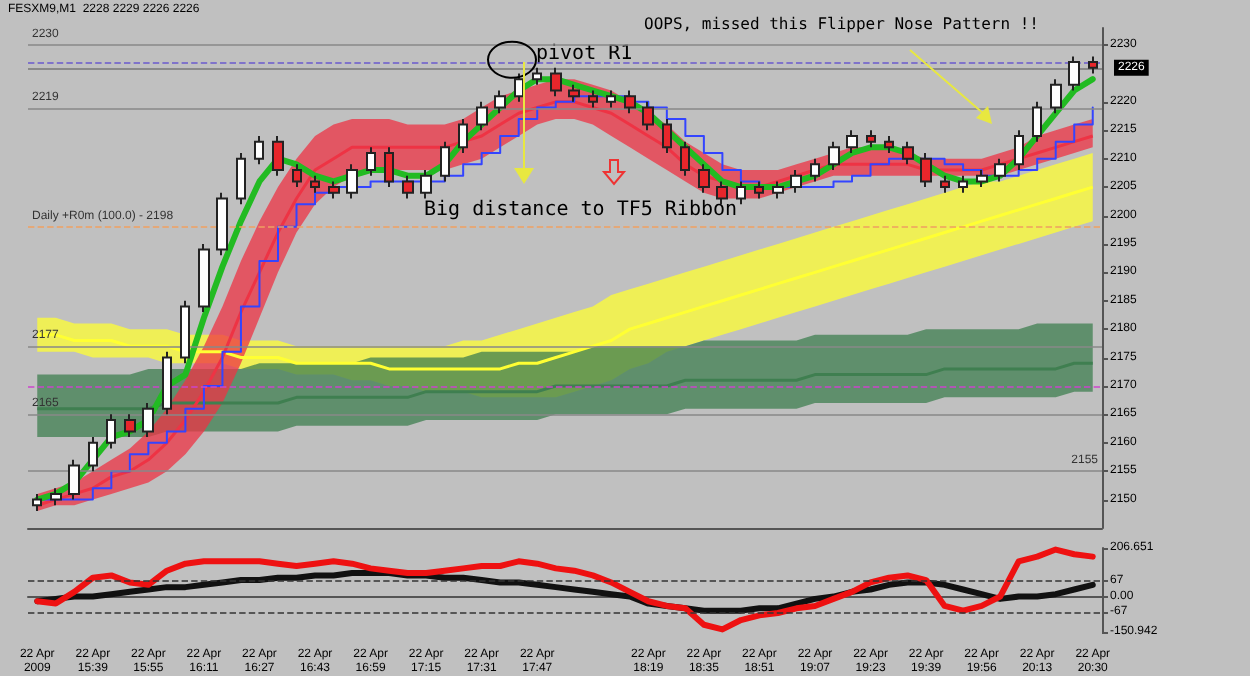 The image size is (1250, 676). I want to click on annotation: OOPS, missed this Flipper Nose Pattern !!, so click(841, 24).